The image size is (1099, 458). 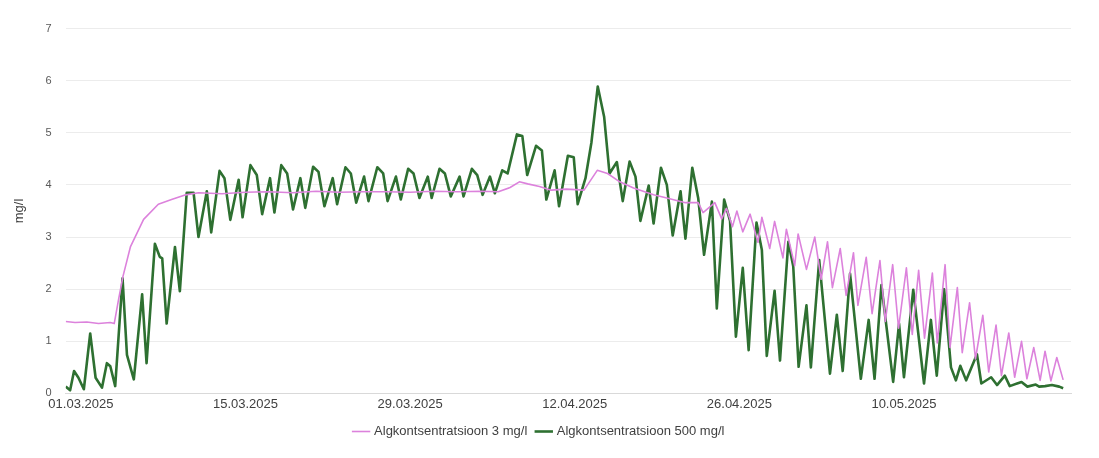 What do you see at coordinates (48, 288) in the screenshot?
I see `y-tick-label: 2` at bounding box center [48, 288].